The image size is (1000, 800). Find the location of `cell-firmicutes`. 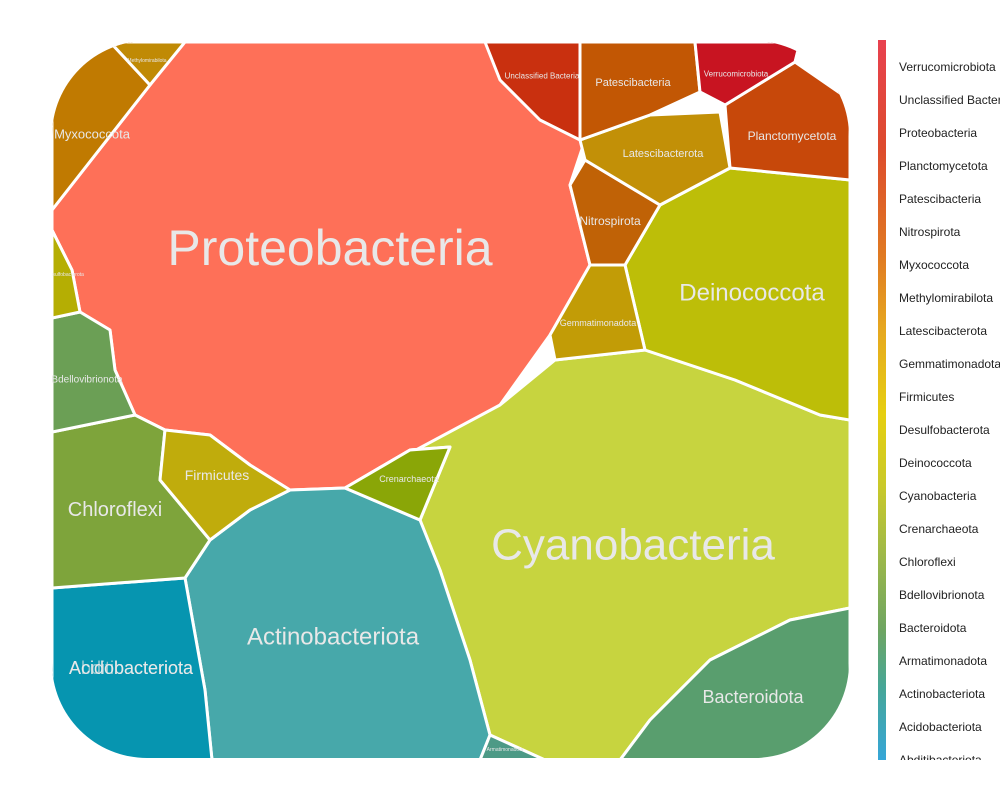

cell-firmicutes is located at coordinates (225, 485).